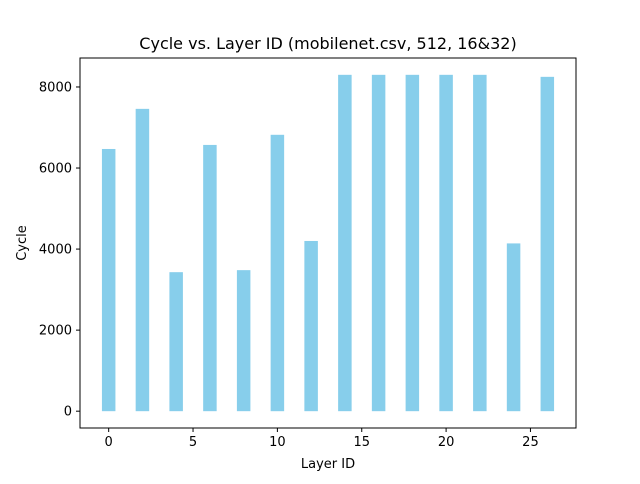 This screenshot has height=484, width=640. I want to click on x-tick-label: 20, so click(446, 442).